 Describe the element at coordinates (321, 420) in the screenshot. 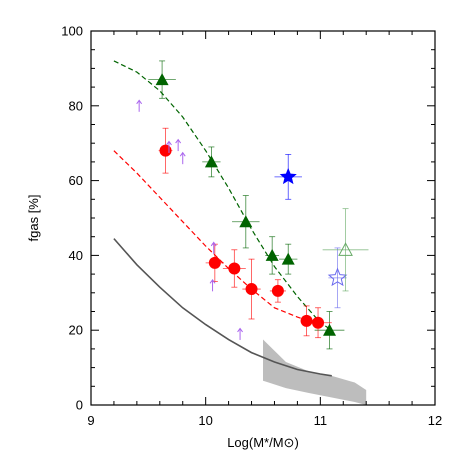

I see `x-tick-label: 11` at that location.